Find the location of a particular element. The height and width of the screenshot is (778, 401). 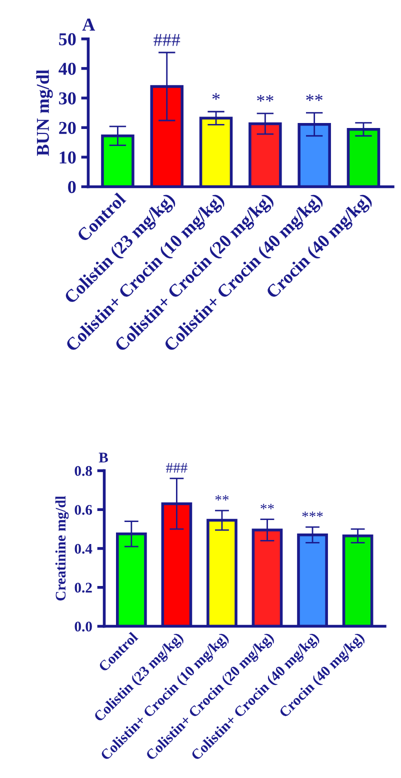

y-tick-label: 0.2 is located at coordinates (83, 587).